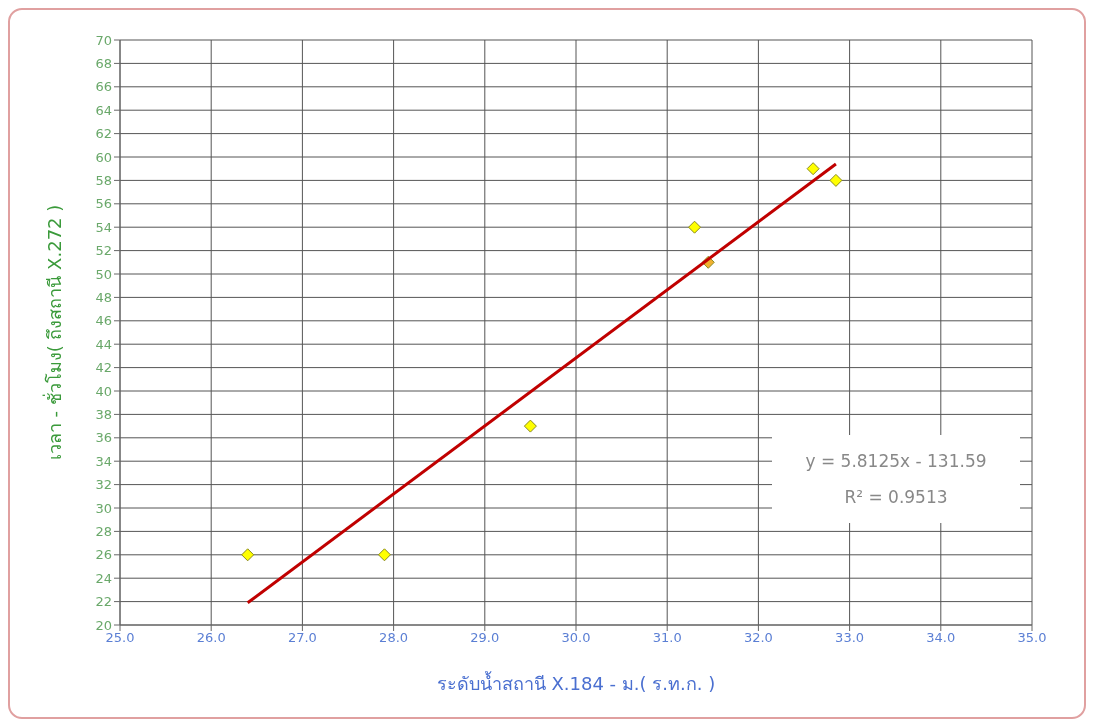 This screenshot has height=727, width=1094. Describe the element at coordinates (103, 181) in the screenshot. I see `y-tick-label: 58` at that location.